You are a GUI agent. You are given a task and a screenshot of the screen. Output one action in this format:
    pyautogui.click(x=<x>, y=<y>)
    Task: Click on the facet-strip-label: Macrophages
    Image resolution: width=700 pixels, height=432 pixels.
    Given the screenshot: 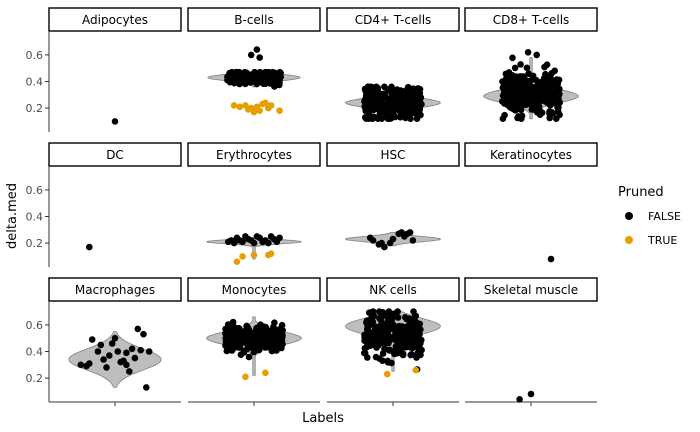 What is the action you would take?
    pyautogui.click(x=115, y=290)
    